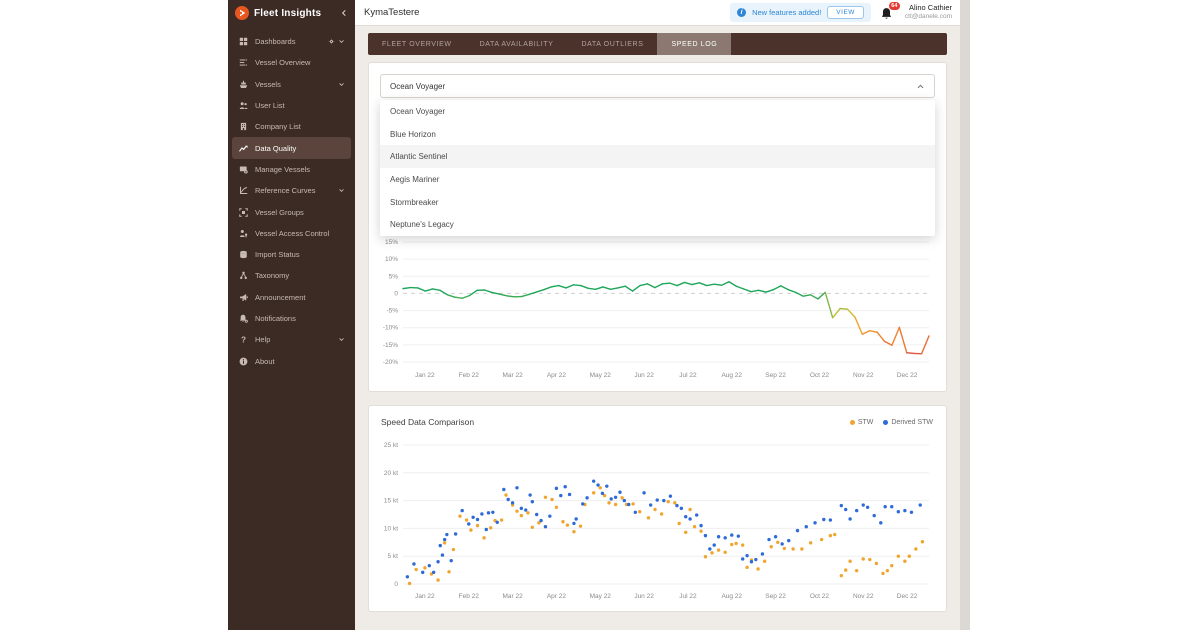  What do you see at coordinates (243, 84) in the screenshot?
I see `ship-icon` at bounding box center [243, 84].